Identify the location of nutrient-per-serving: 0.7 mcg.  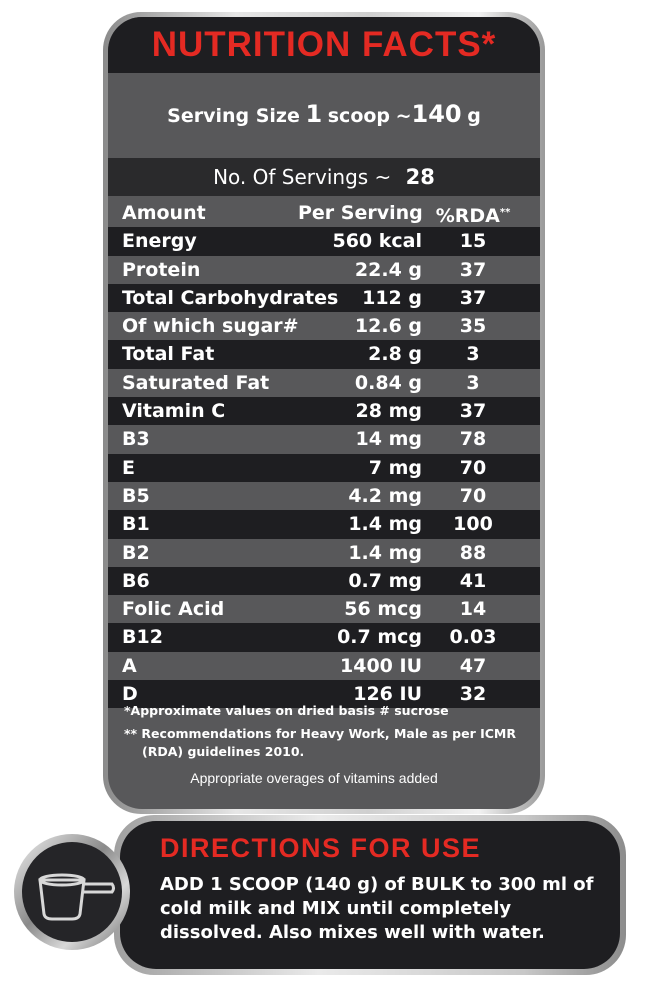
(379, 637).